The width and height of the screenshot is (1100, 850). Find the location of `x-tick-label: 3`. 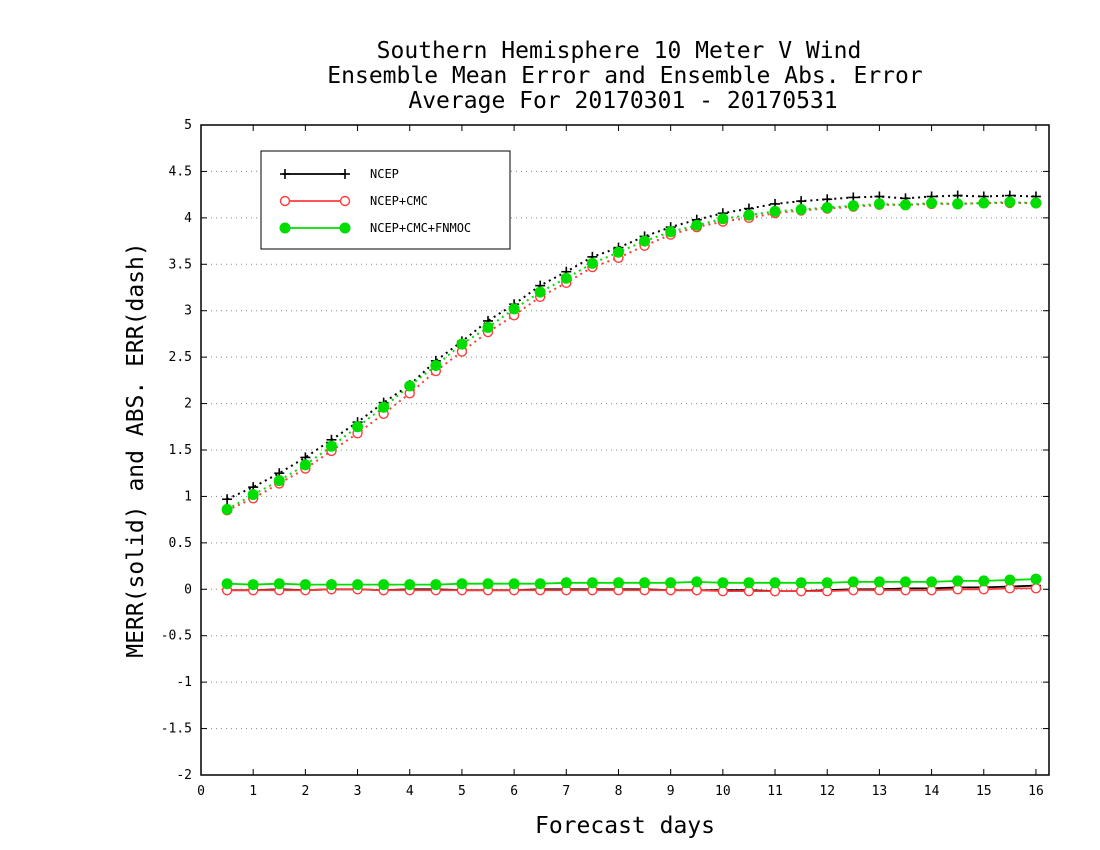

x-tick-label: 3 is located at coordinates (358, 791).